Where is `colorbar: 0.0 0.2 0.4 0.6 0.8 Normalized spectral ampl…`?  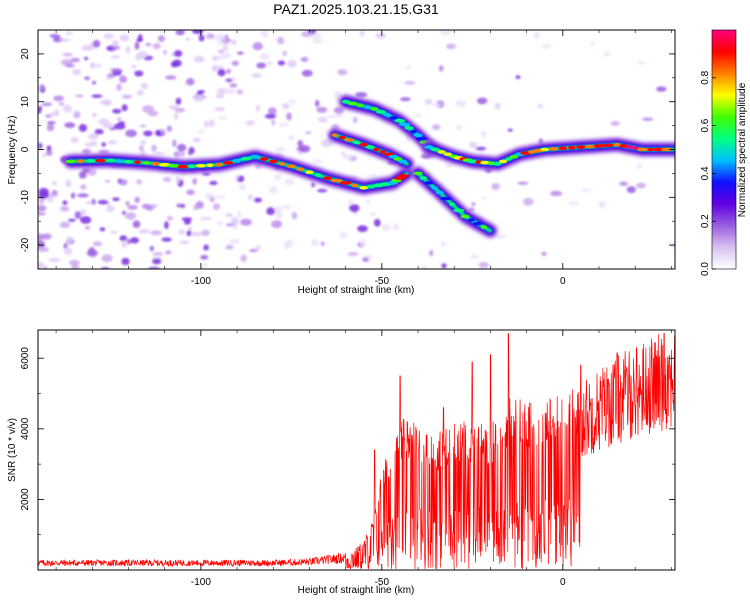 colorbar: 0.0 0.2 0.4 0.6 0.8 Normalized spectral ampl… is located at coordinates (724, 152).